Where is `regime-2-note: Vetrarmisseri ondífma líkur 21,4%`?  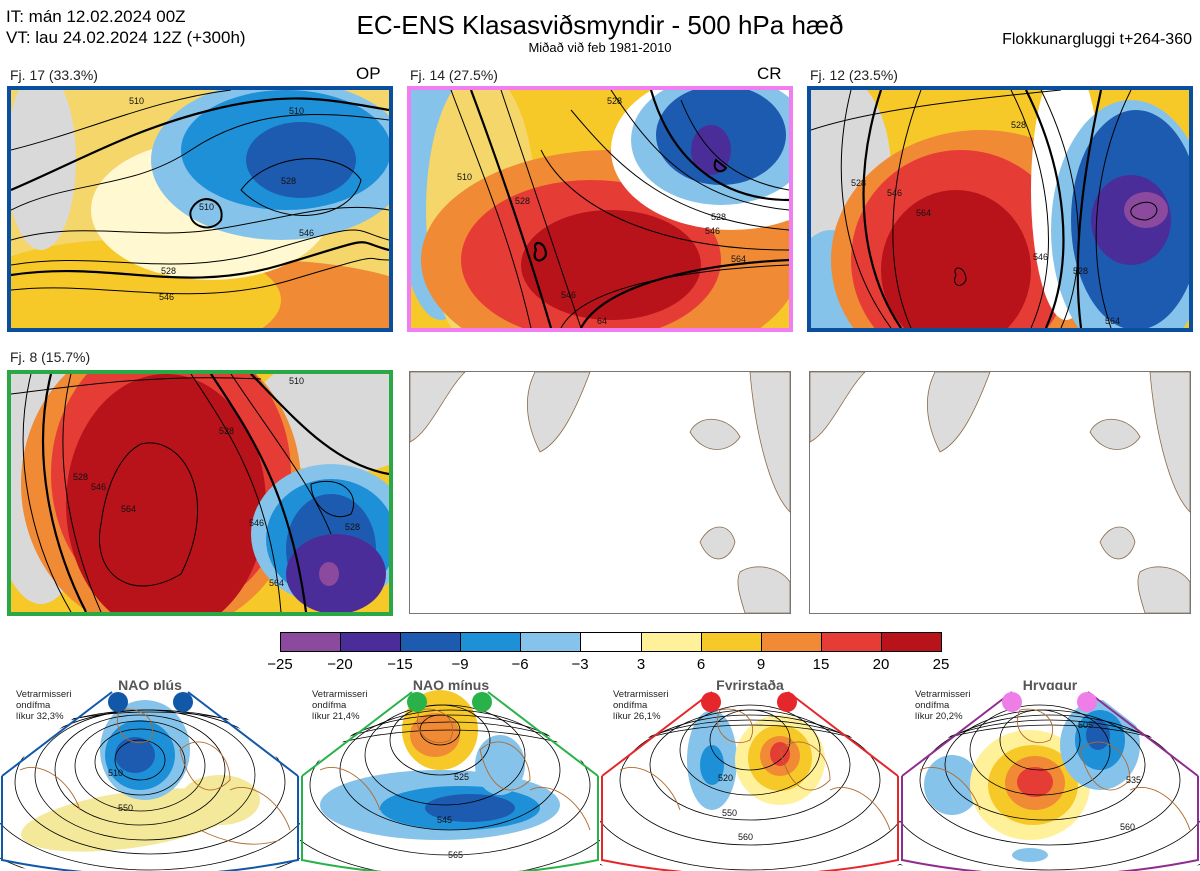 regime-2-note: Vetrarmisseri ondífma líkur 21,4% is located at coordinates (339, 705).